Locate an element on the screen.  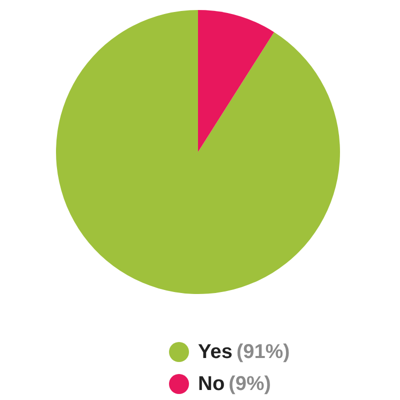
data-label: (9%) is located at coordinates (249, 384).